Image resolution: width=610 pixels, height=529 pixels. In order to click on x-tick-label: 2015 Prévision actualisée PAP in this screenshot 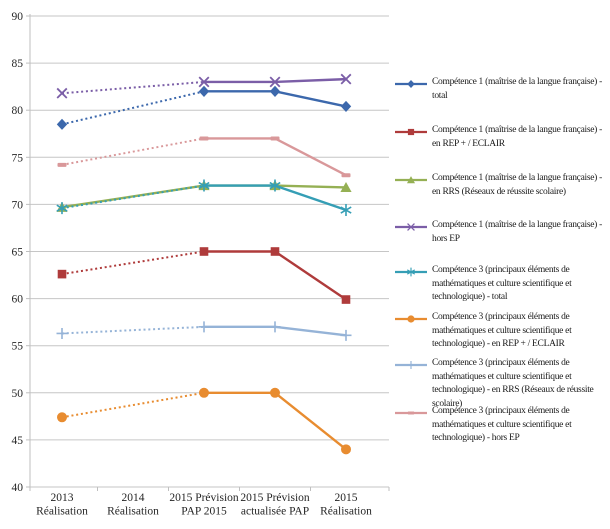, I will do `click(275, 505)`.